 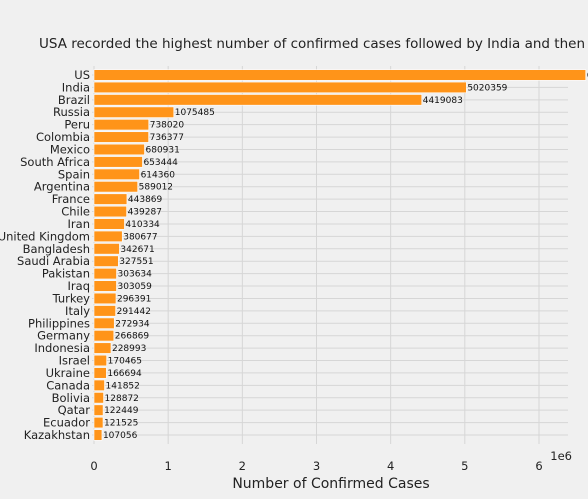 I want to click on category-label: Iraq, so click(x=79, y=286).